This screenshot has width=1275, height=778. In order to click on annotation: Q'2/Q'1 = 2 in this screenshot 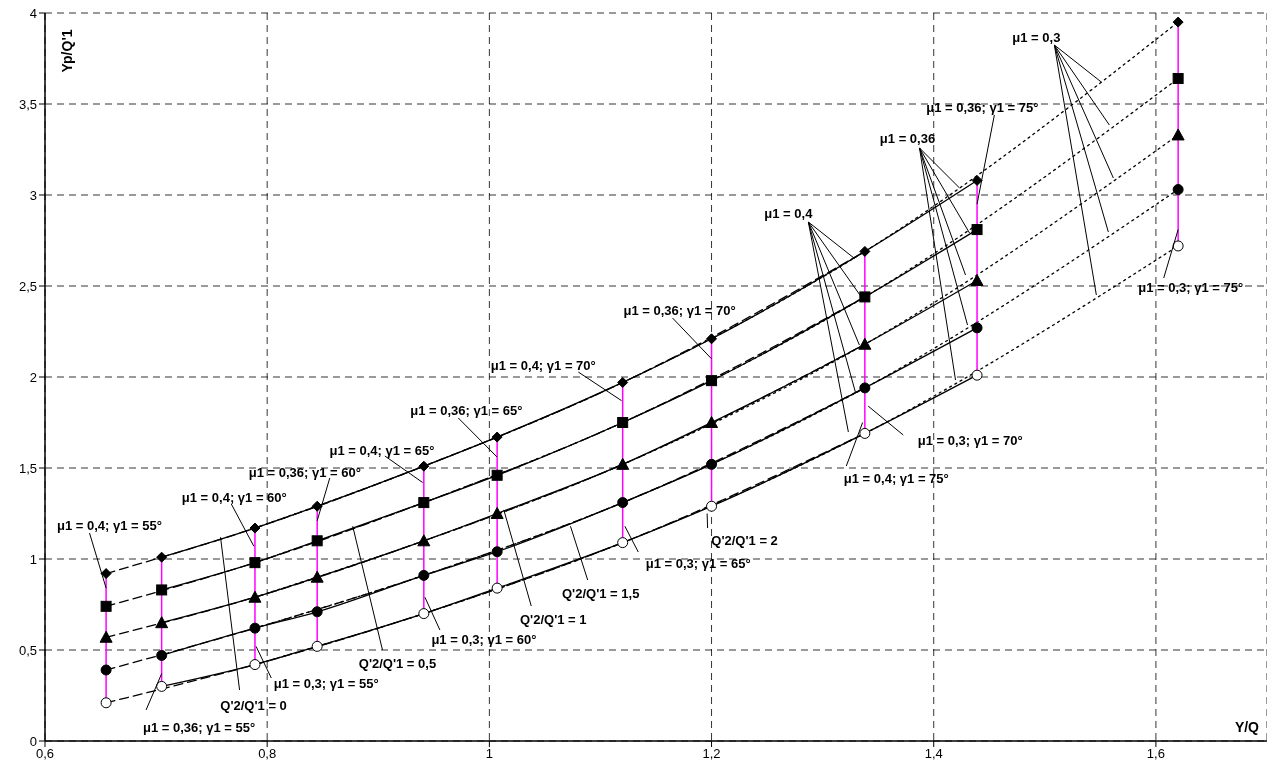, I will do `click(744, 540)`.